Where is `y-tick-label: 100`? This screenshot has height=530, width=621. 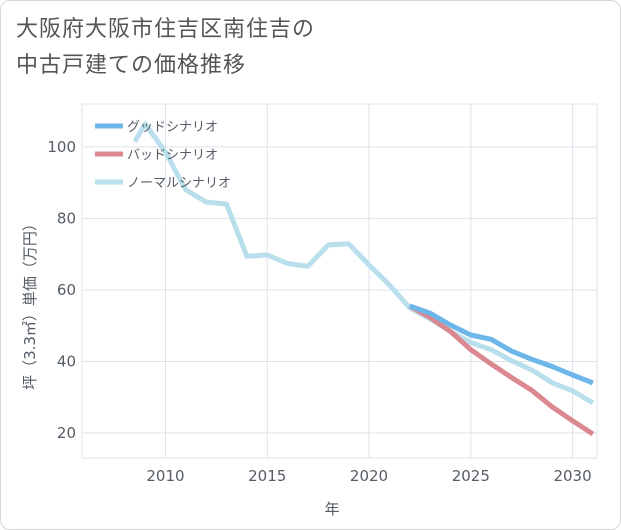
y-tick-label: 100 is located at coordinates (61, 147).